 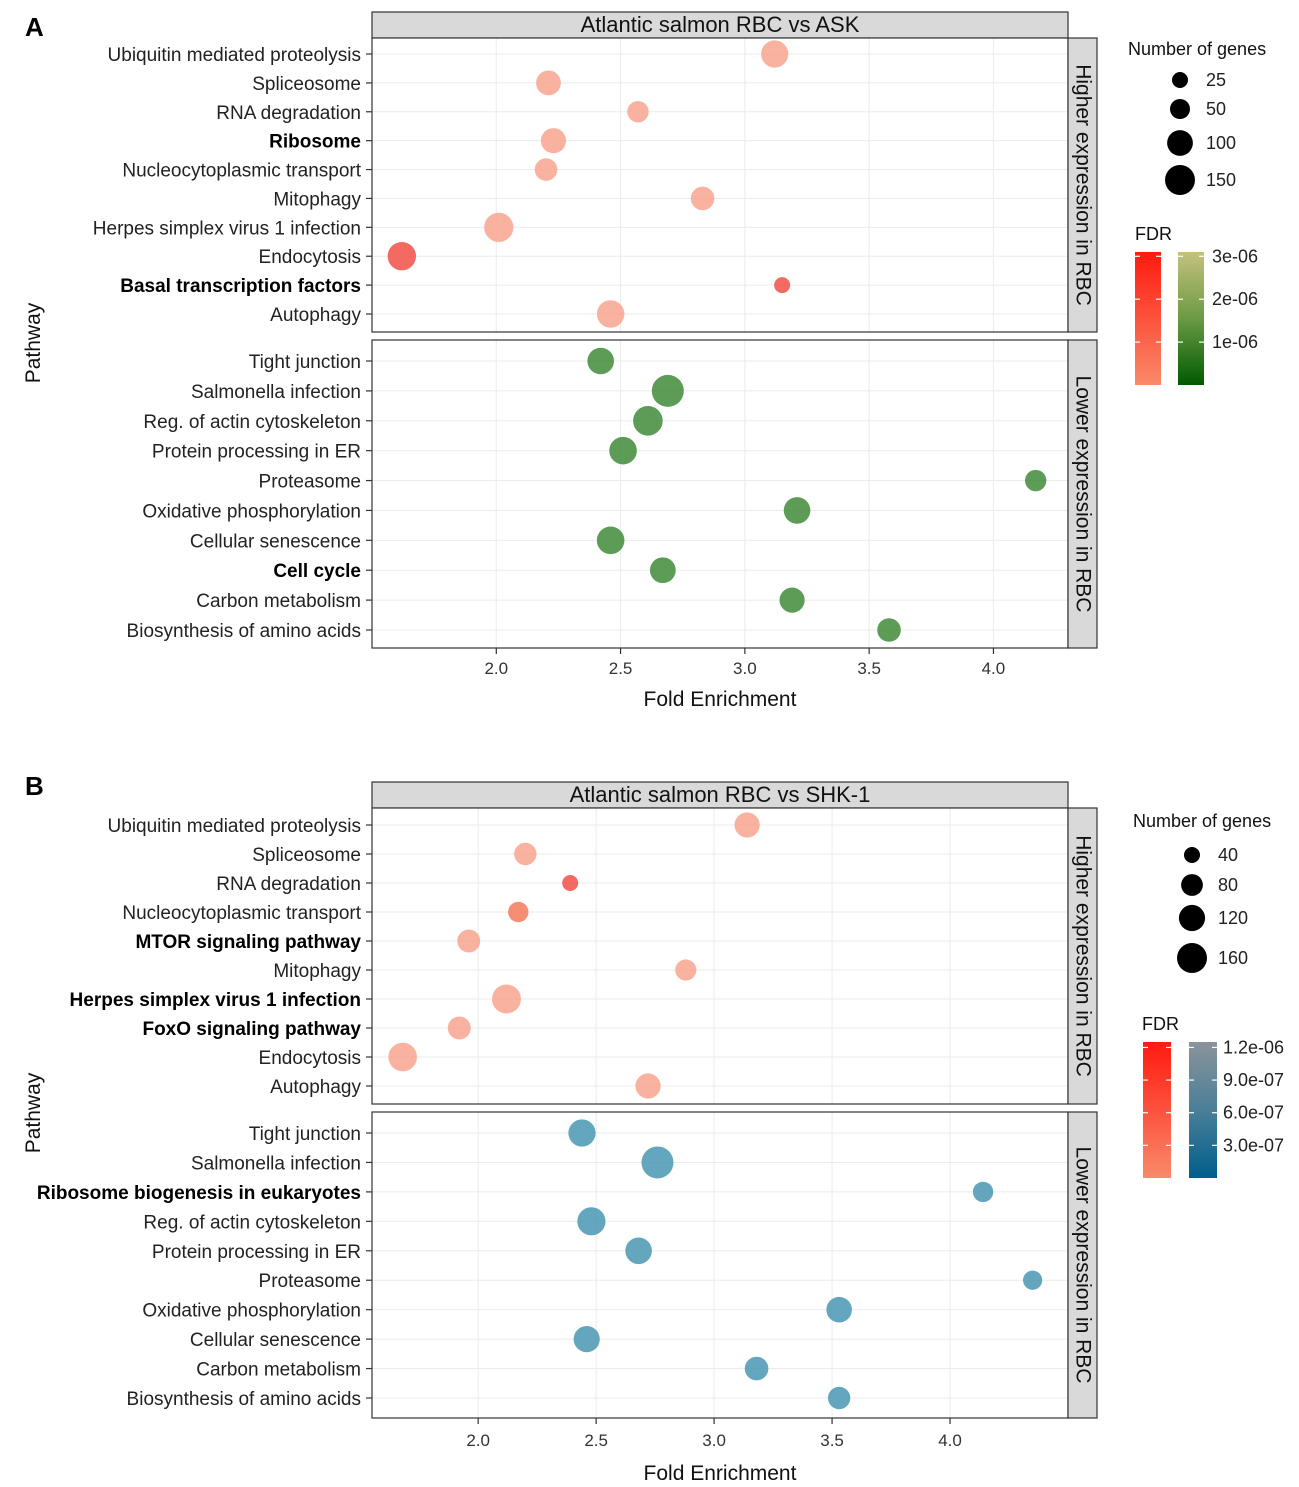 What do you see at coordinates (276, 1163) in the screenshot?
I see `pathway-label: Salmonella infection` at bounding box center [276, 1163].